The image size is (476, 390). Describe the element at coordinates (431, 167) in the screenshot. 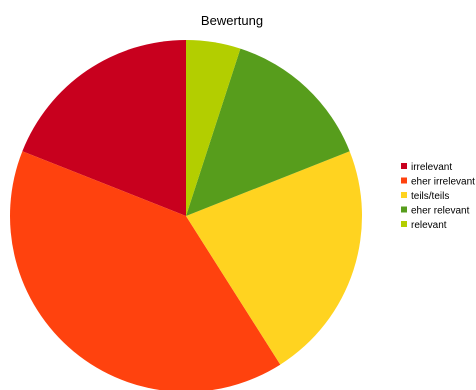

I see `legend-label-irrelevant: irrelevant` at that location.